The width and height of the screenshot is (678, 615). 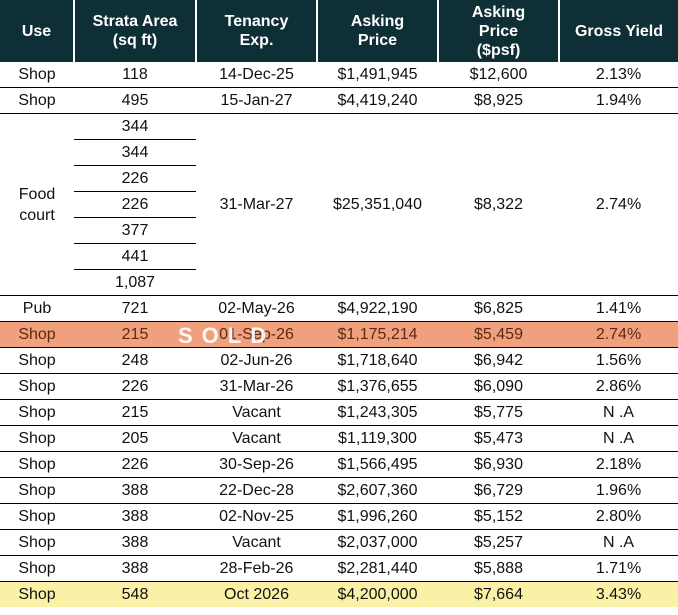 What do you see at coordinates (256, 75) in the screenshot?
I see `cell-tenancy: 14-Dec-25` at bounding box center [256, 75].